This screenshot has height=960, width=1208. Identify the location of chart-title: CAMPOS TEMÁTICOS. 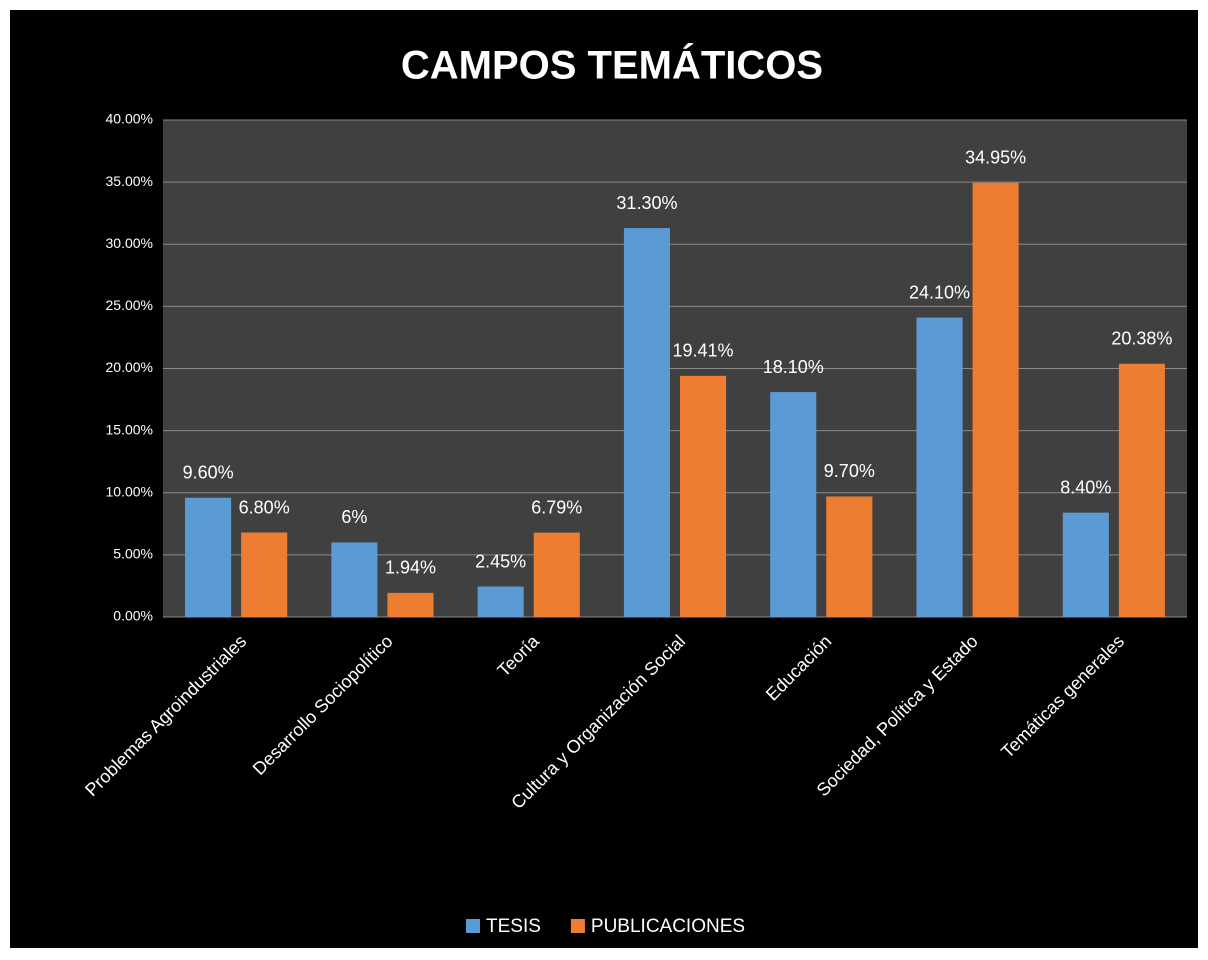
(612, 65).